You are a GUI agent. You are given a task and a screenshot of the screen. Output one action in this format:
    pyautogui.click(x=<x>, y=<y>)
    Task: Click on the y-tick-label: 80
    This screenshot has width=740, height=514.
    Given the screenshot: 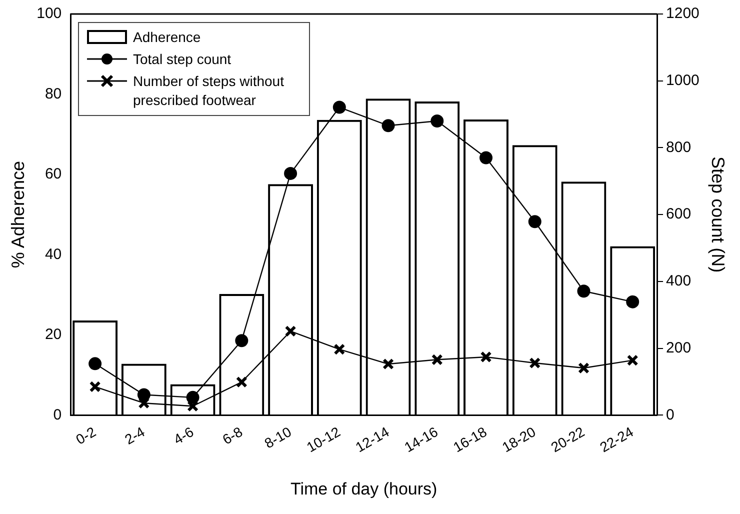 What is the action you would take?
    pyautogui.click(x=53, y=93)
    